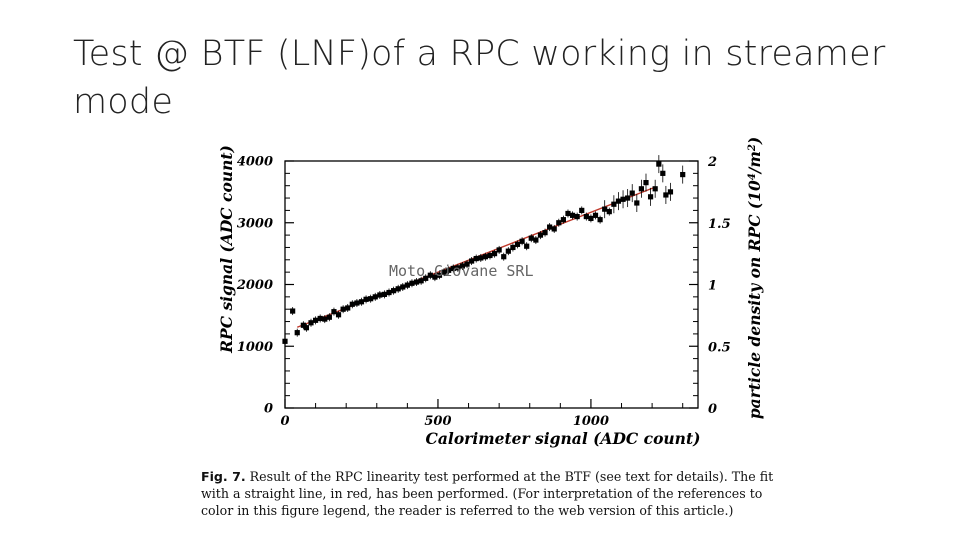  What do you see at coordinates (254, 285) in the screenshot?
I see `y-tick-label: 2000` at bounding box center [254, 285].